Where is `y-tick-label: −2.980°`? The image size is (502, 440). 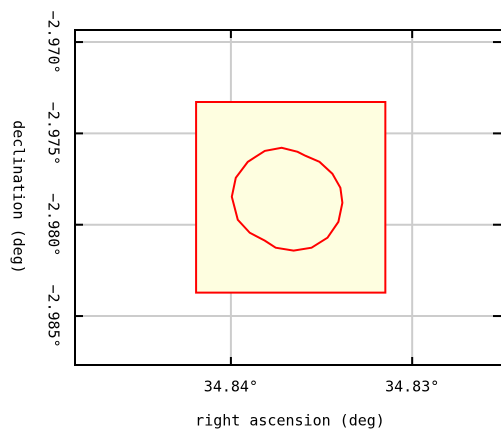 y-tick-label: −2.980° is located at coordinates (54, 224).